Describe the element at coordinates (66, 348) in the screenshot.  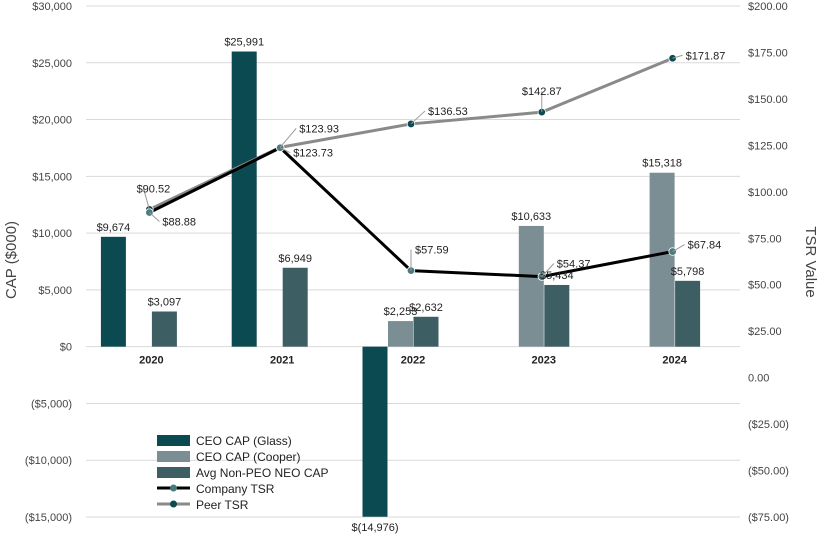
I see `y-tick-label: $0` at that location.